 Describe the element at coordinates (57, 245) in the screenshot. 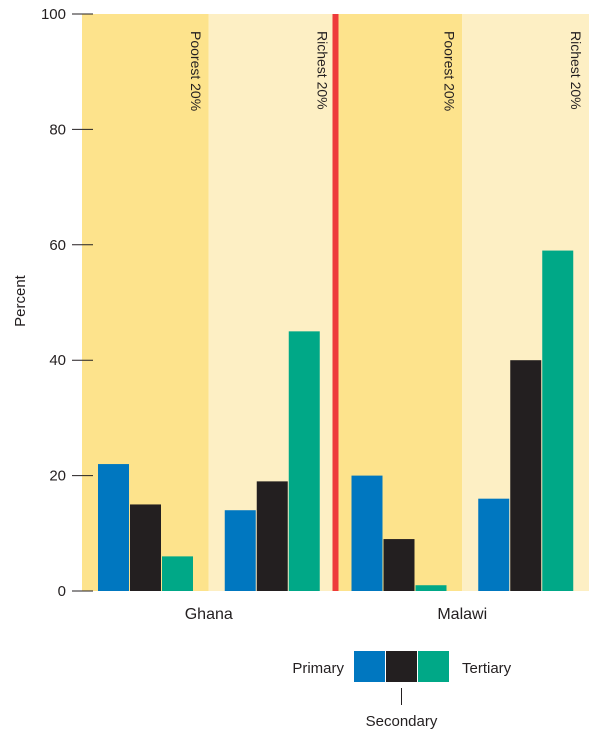

I see `y-tick-label: 60` at that location.